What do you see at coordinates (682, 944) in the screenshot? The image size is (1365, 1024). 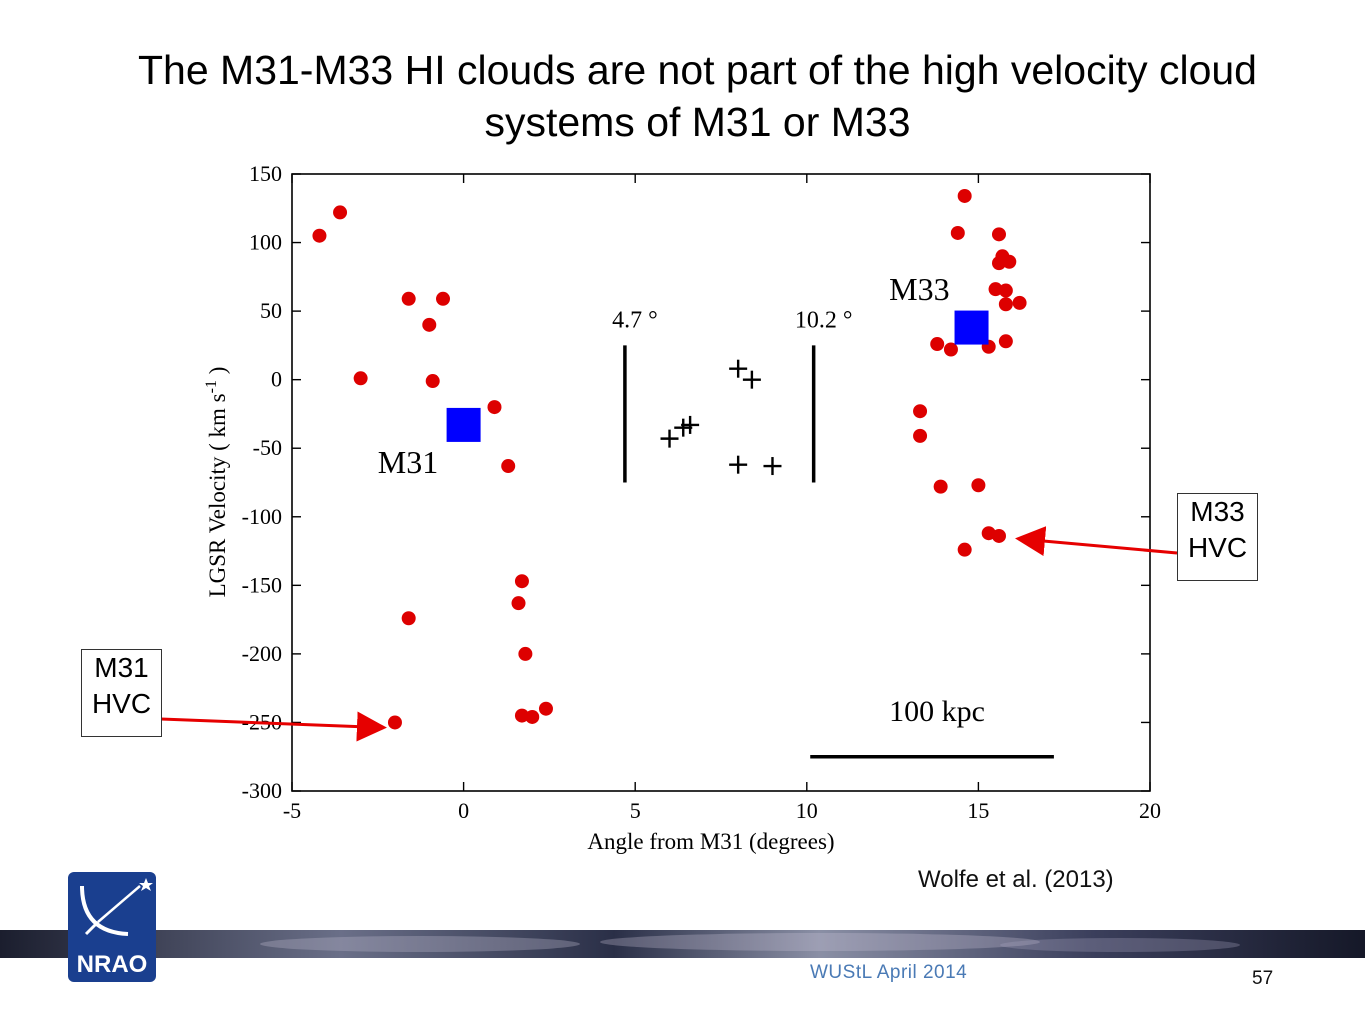 I see `footer-galaxy-band` at bounding box center [682, 944].